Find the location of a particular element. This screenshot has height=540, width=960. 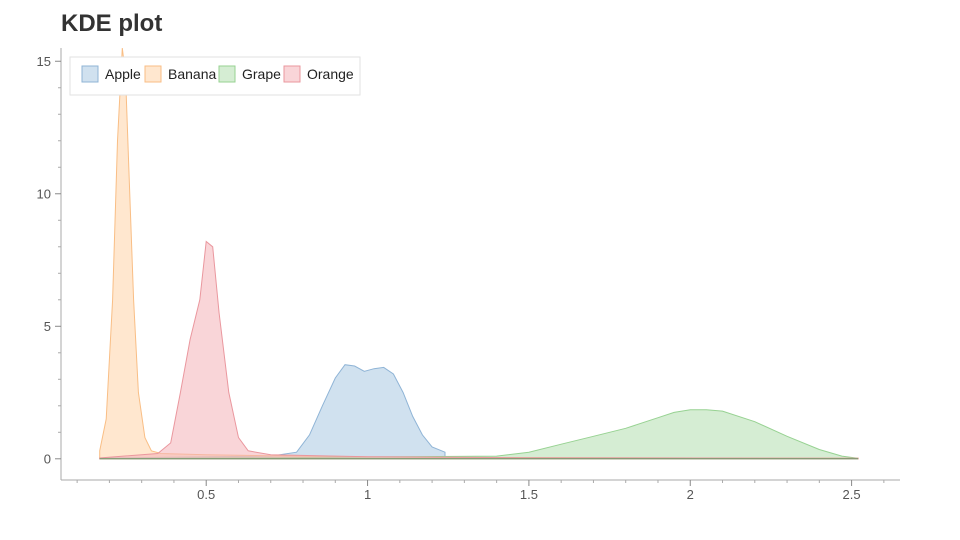

x-tick-label: 0.5 is located at coordinates (206, 494).